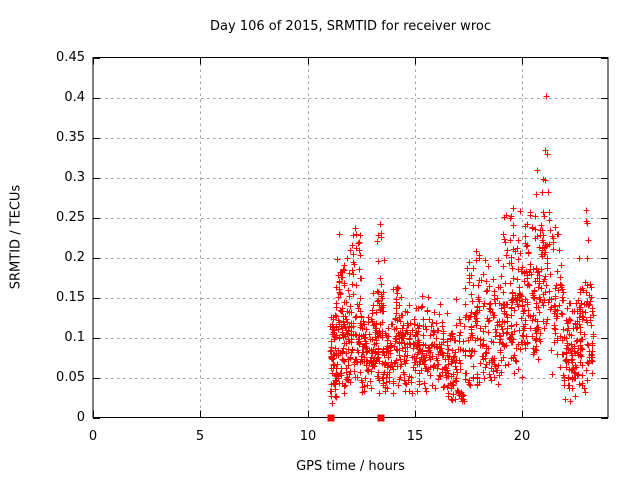 The width and height of the screenshot is (640, 480). I want to click on x-axis-label: GPS time / hours, so click(350, 466).